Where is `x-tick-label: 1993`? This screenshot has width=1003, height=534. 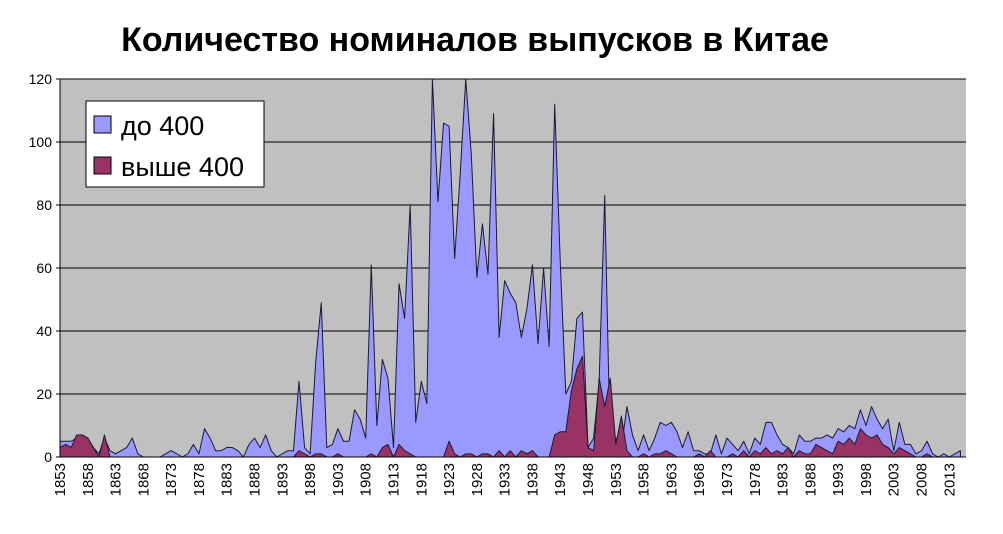
x-tick-label: 1993 is located at coordinates (838, 479).